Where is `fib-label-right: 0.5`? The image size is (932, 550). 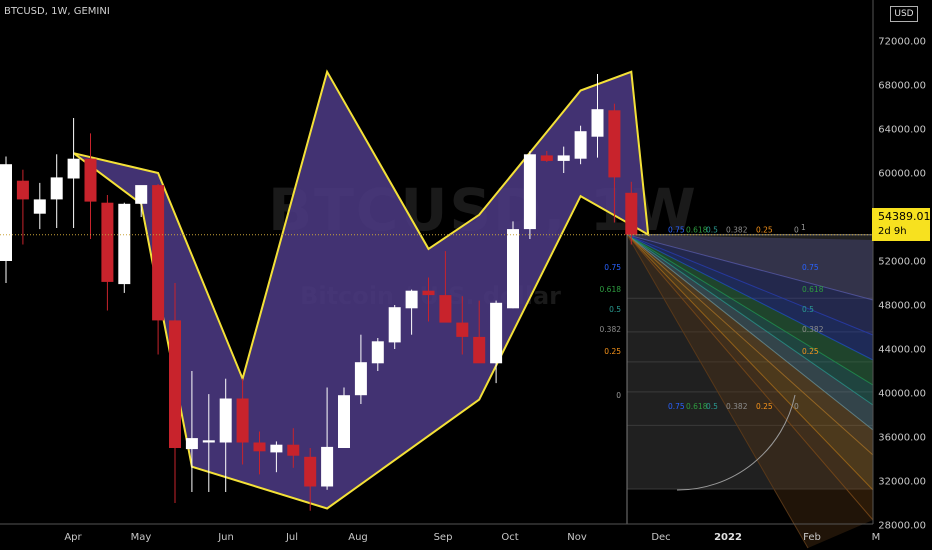 fib-label-right: 0.5 is located at coordinates (808, 309).